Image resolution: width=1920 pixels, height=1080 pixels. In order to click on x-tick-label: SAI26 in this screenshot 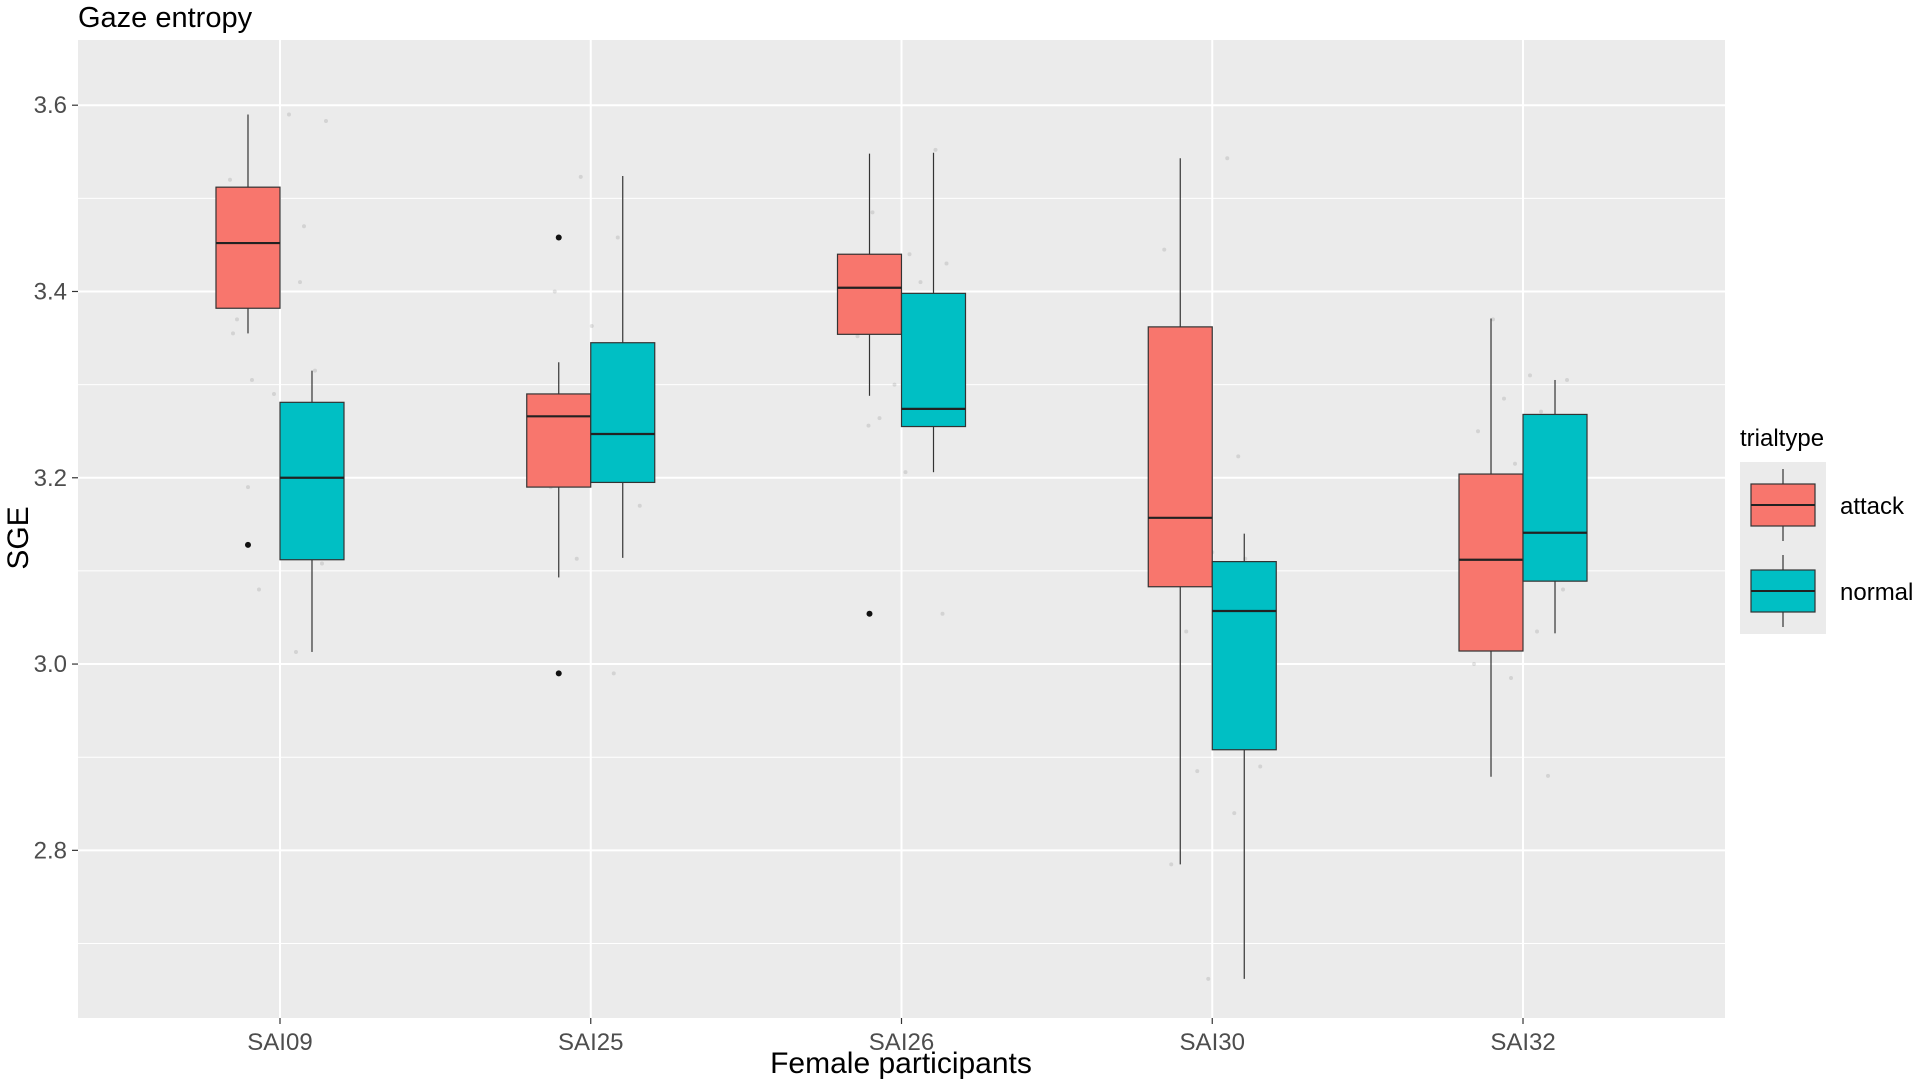, I will do `click(901, 1042)`.